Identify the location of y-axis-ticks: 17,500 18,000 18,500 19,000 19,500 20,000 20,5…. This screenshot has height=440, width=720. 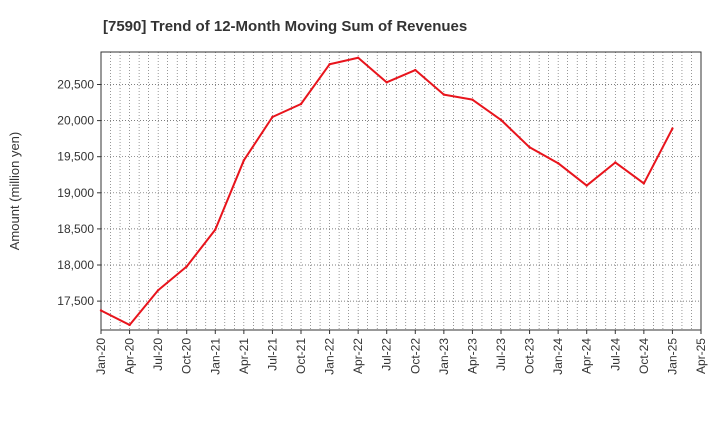
(79, 192).